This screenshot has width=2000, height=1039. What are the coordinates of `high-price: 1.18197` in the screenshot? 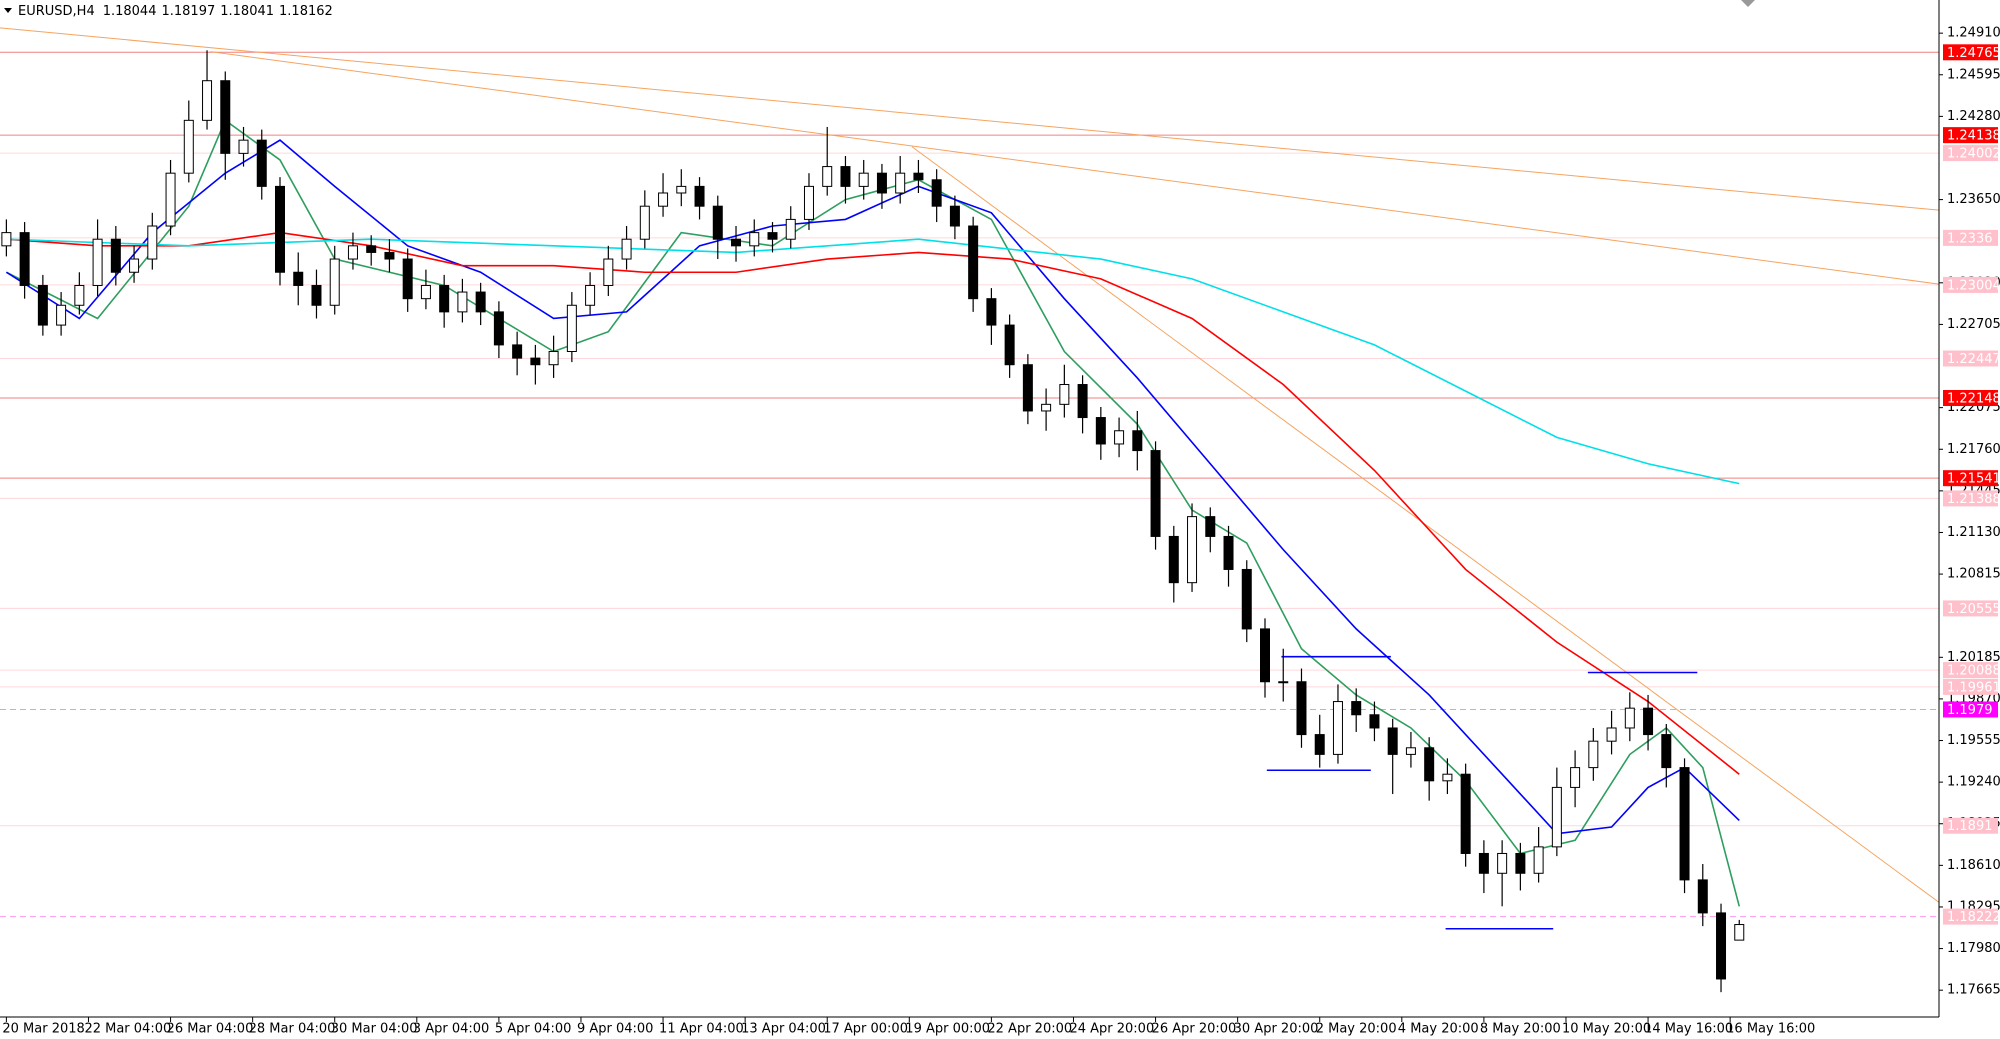 It's located at (188, 11).